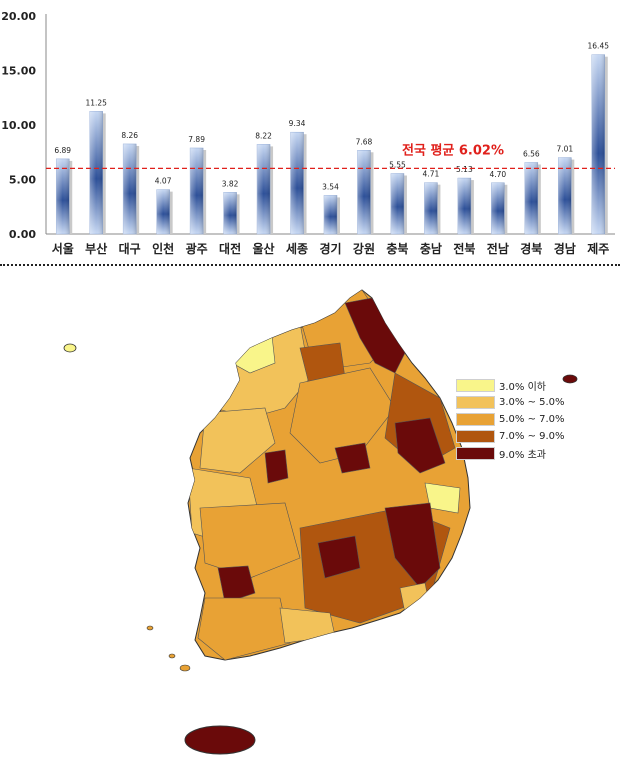 The image size is (620, 775). Describe the element at coordinates (420, 445) in the screenshot. I see `region-gyeongbuk-hot` at that location.